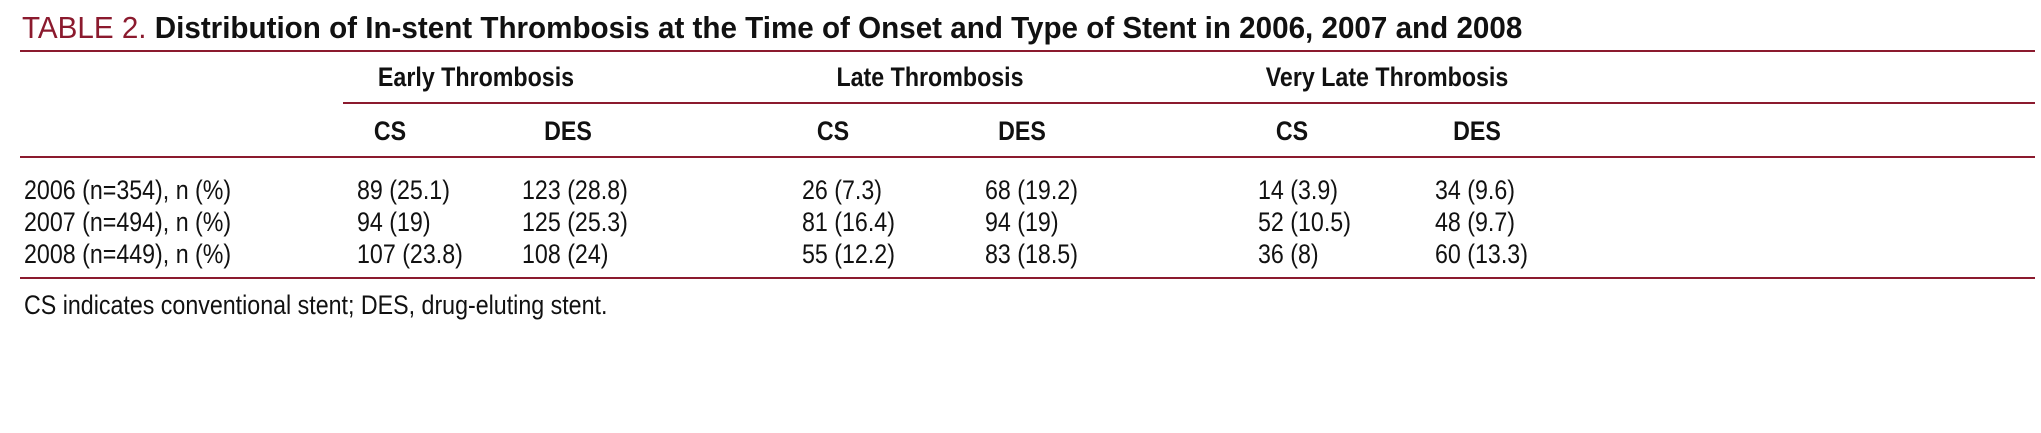  What do you see at coordinates (403, 190) in the screenshot?
I see `cell: 89 (25.1)` at bounding box center [403, 190].